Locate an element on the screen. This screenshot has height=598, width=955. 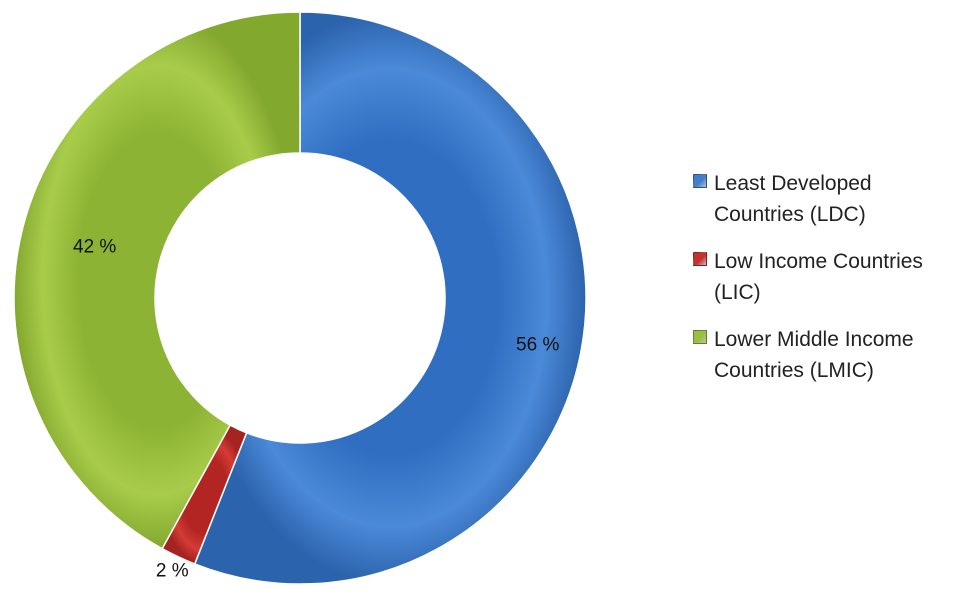
legend-swatch-lic is located at coordinates (700, 259).